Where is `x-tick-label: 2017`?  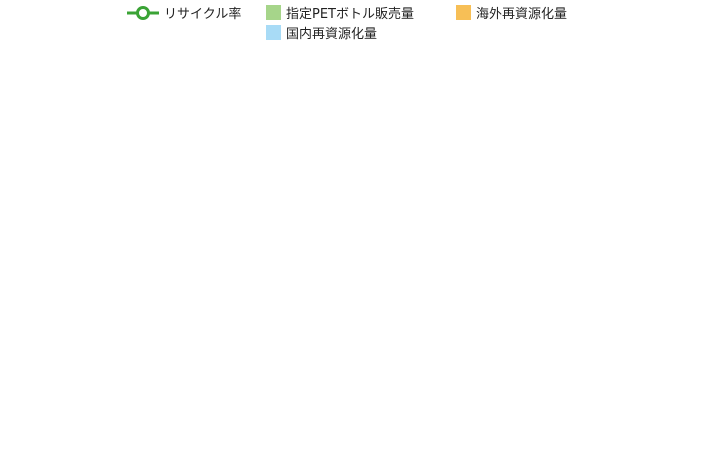 x-tick-label: 2017 is located at coordinates (336, 441).